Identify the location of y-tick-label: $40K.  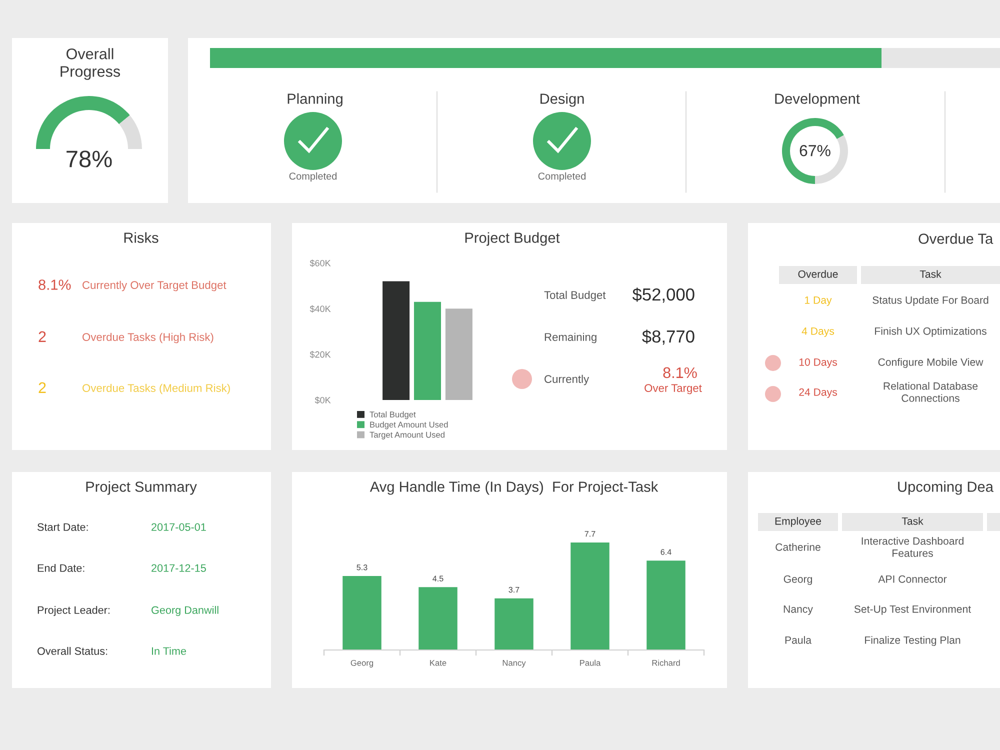
(320, 309).